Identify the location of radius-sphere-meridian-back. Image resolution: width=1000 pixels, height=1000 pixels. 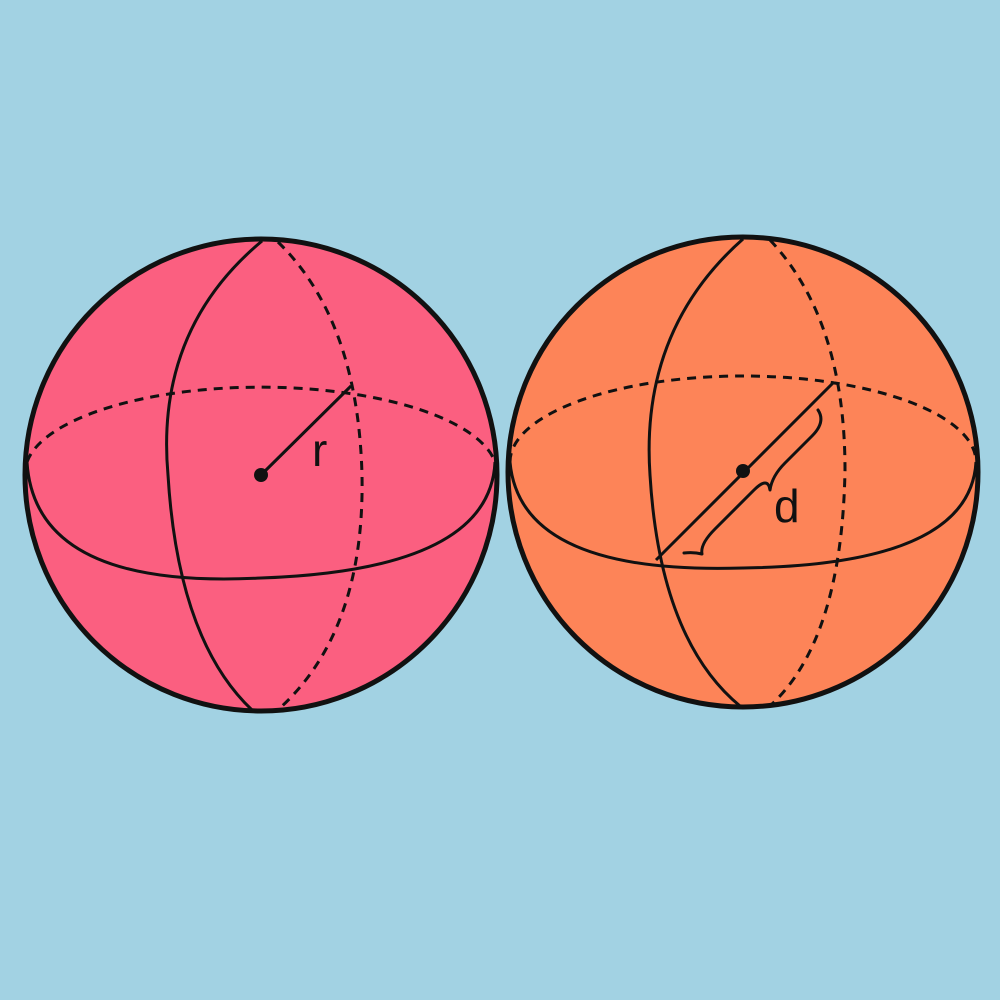
(320, 475).